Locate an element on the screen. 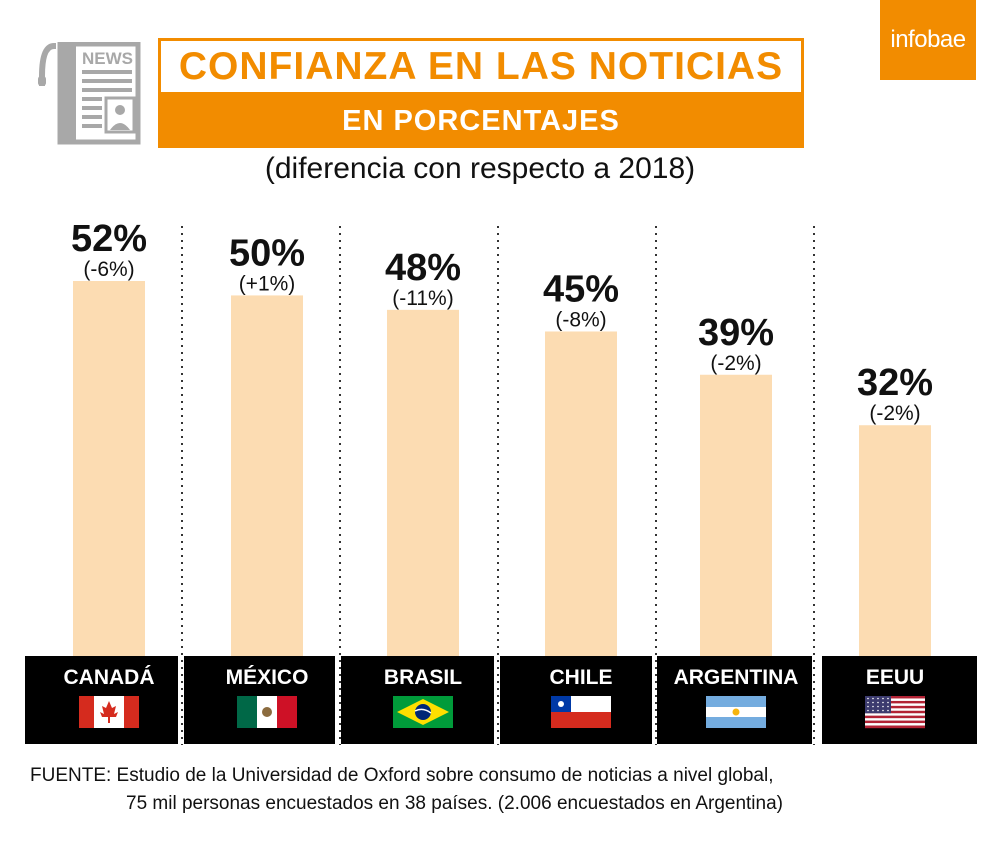  argentina-flag is located at coordinates (736, 712).